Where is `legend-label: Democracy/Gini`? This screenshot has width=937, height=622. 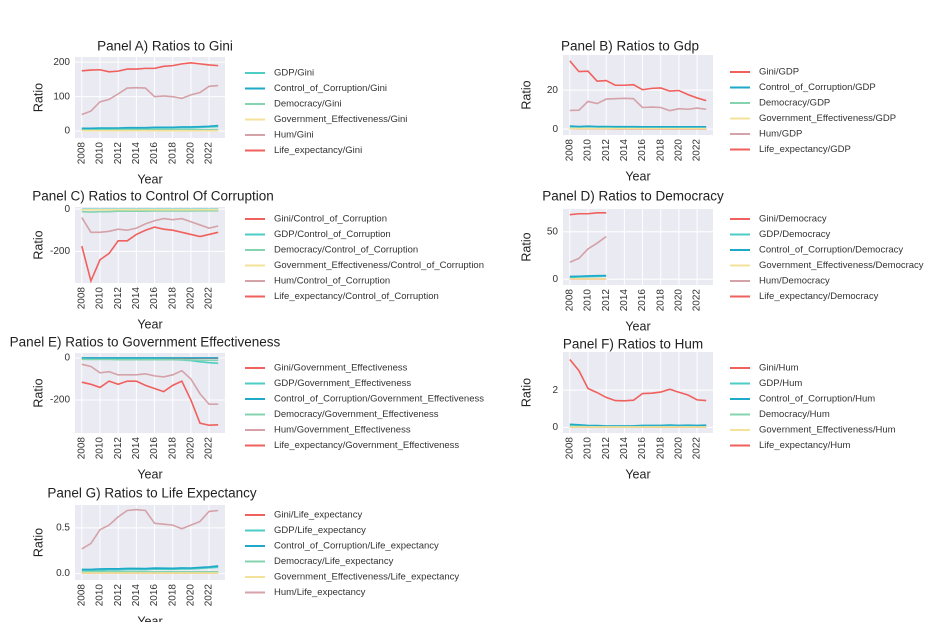 legend-label: Democracy/Gini is located at coordinates (308, 104).